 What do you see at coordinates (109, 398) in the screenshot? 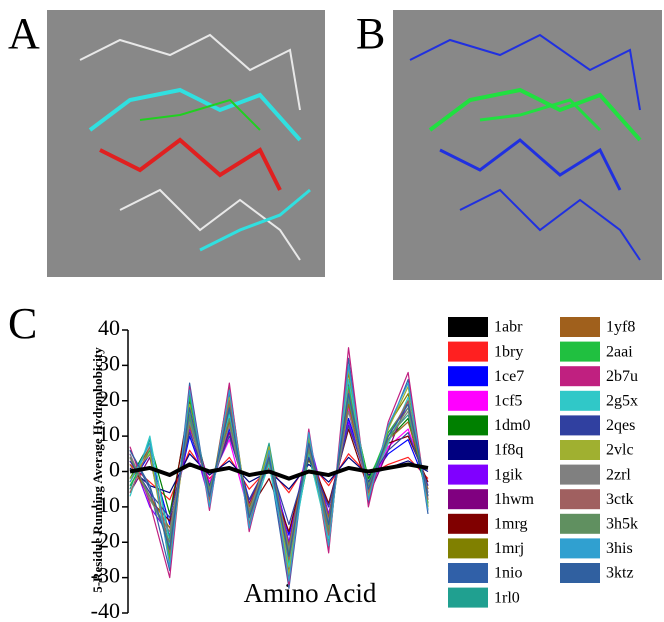
I see `y-tick-label: 20` at bounding box center [109, 398].